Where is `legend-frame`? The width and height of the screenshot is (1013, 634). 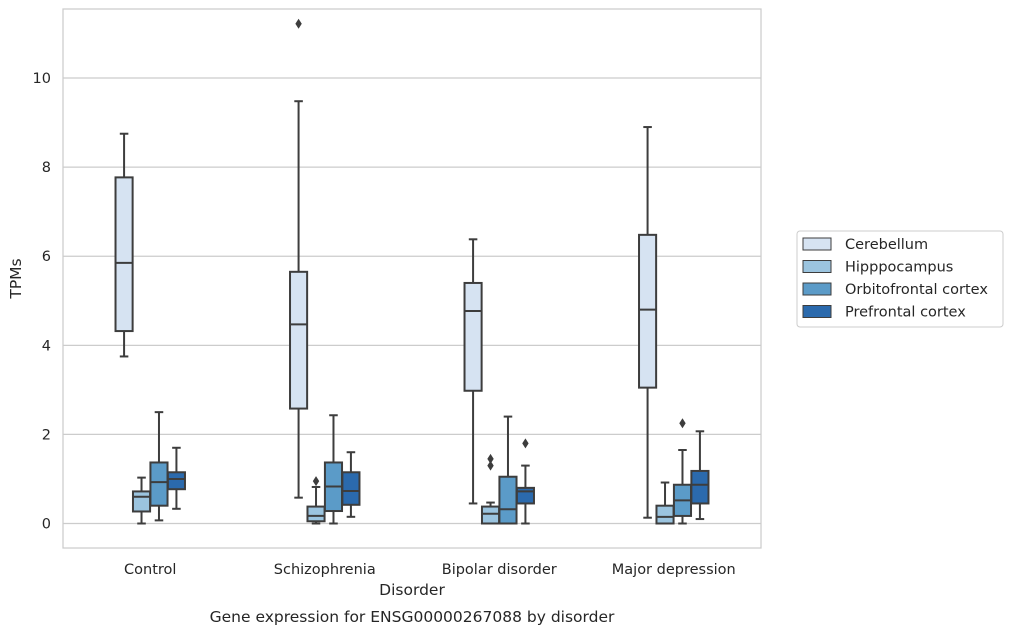 legend-frame is located at coordinates (900, 279).